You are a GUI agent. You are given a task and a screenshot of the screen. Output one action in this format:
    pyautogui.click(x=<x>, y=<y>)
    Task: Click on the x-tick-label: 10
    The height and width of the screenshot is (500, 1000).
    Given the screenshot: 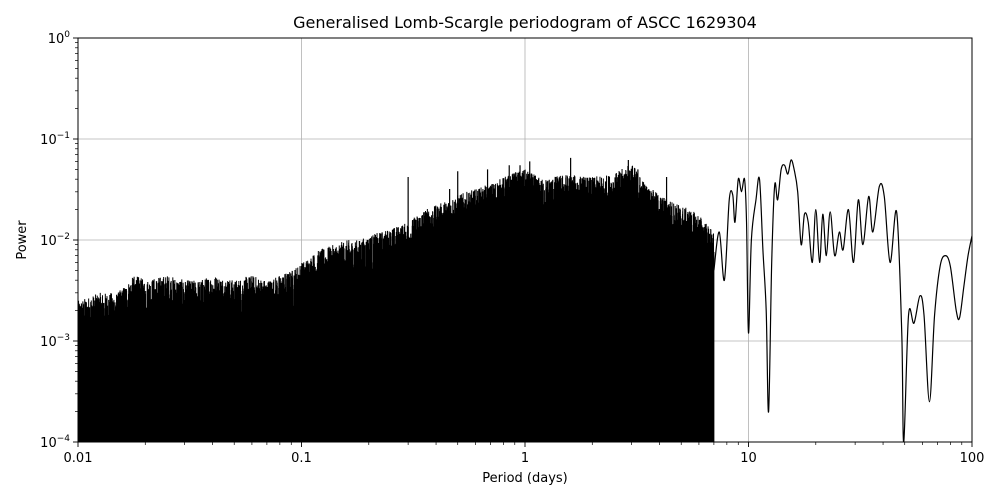 What is the action you would take?
    pyautogui.click(x=748, y=458)
    